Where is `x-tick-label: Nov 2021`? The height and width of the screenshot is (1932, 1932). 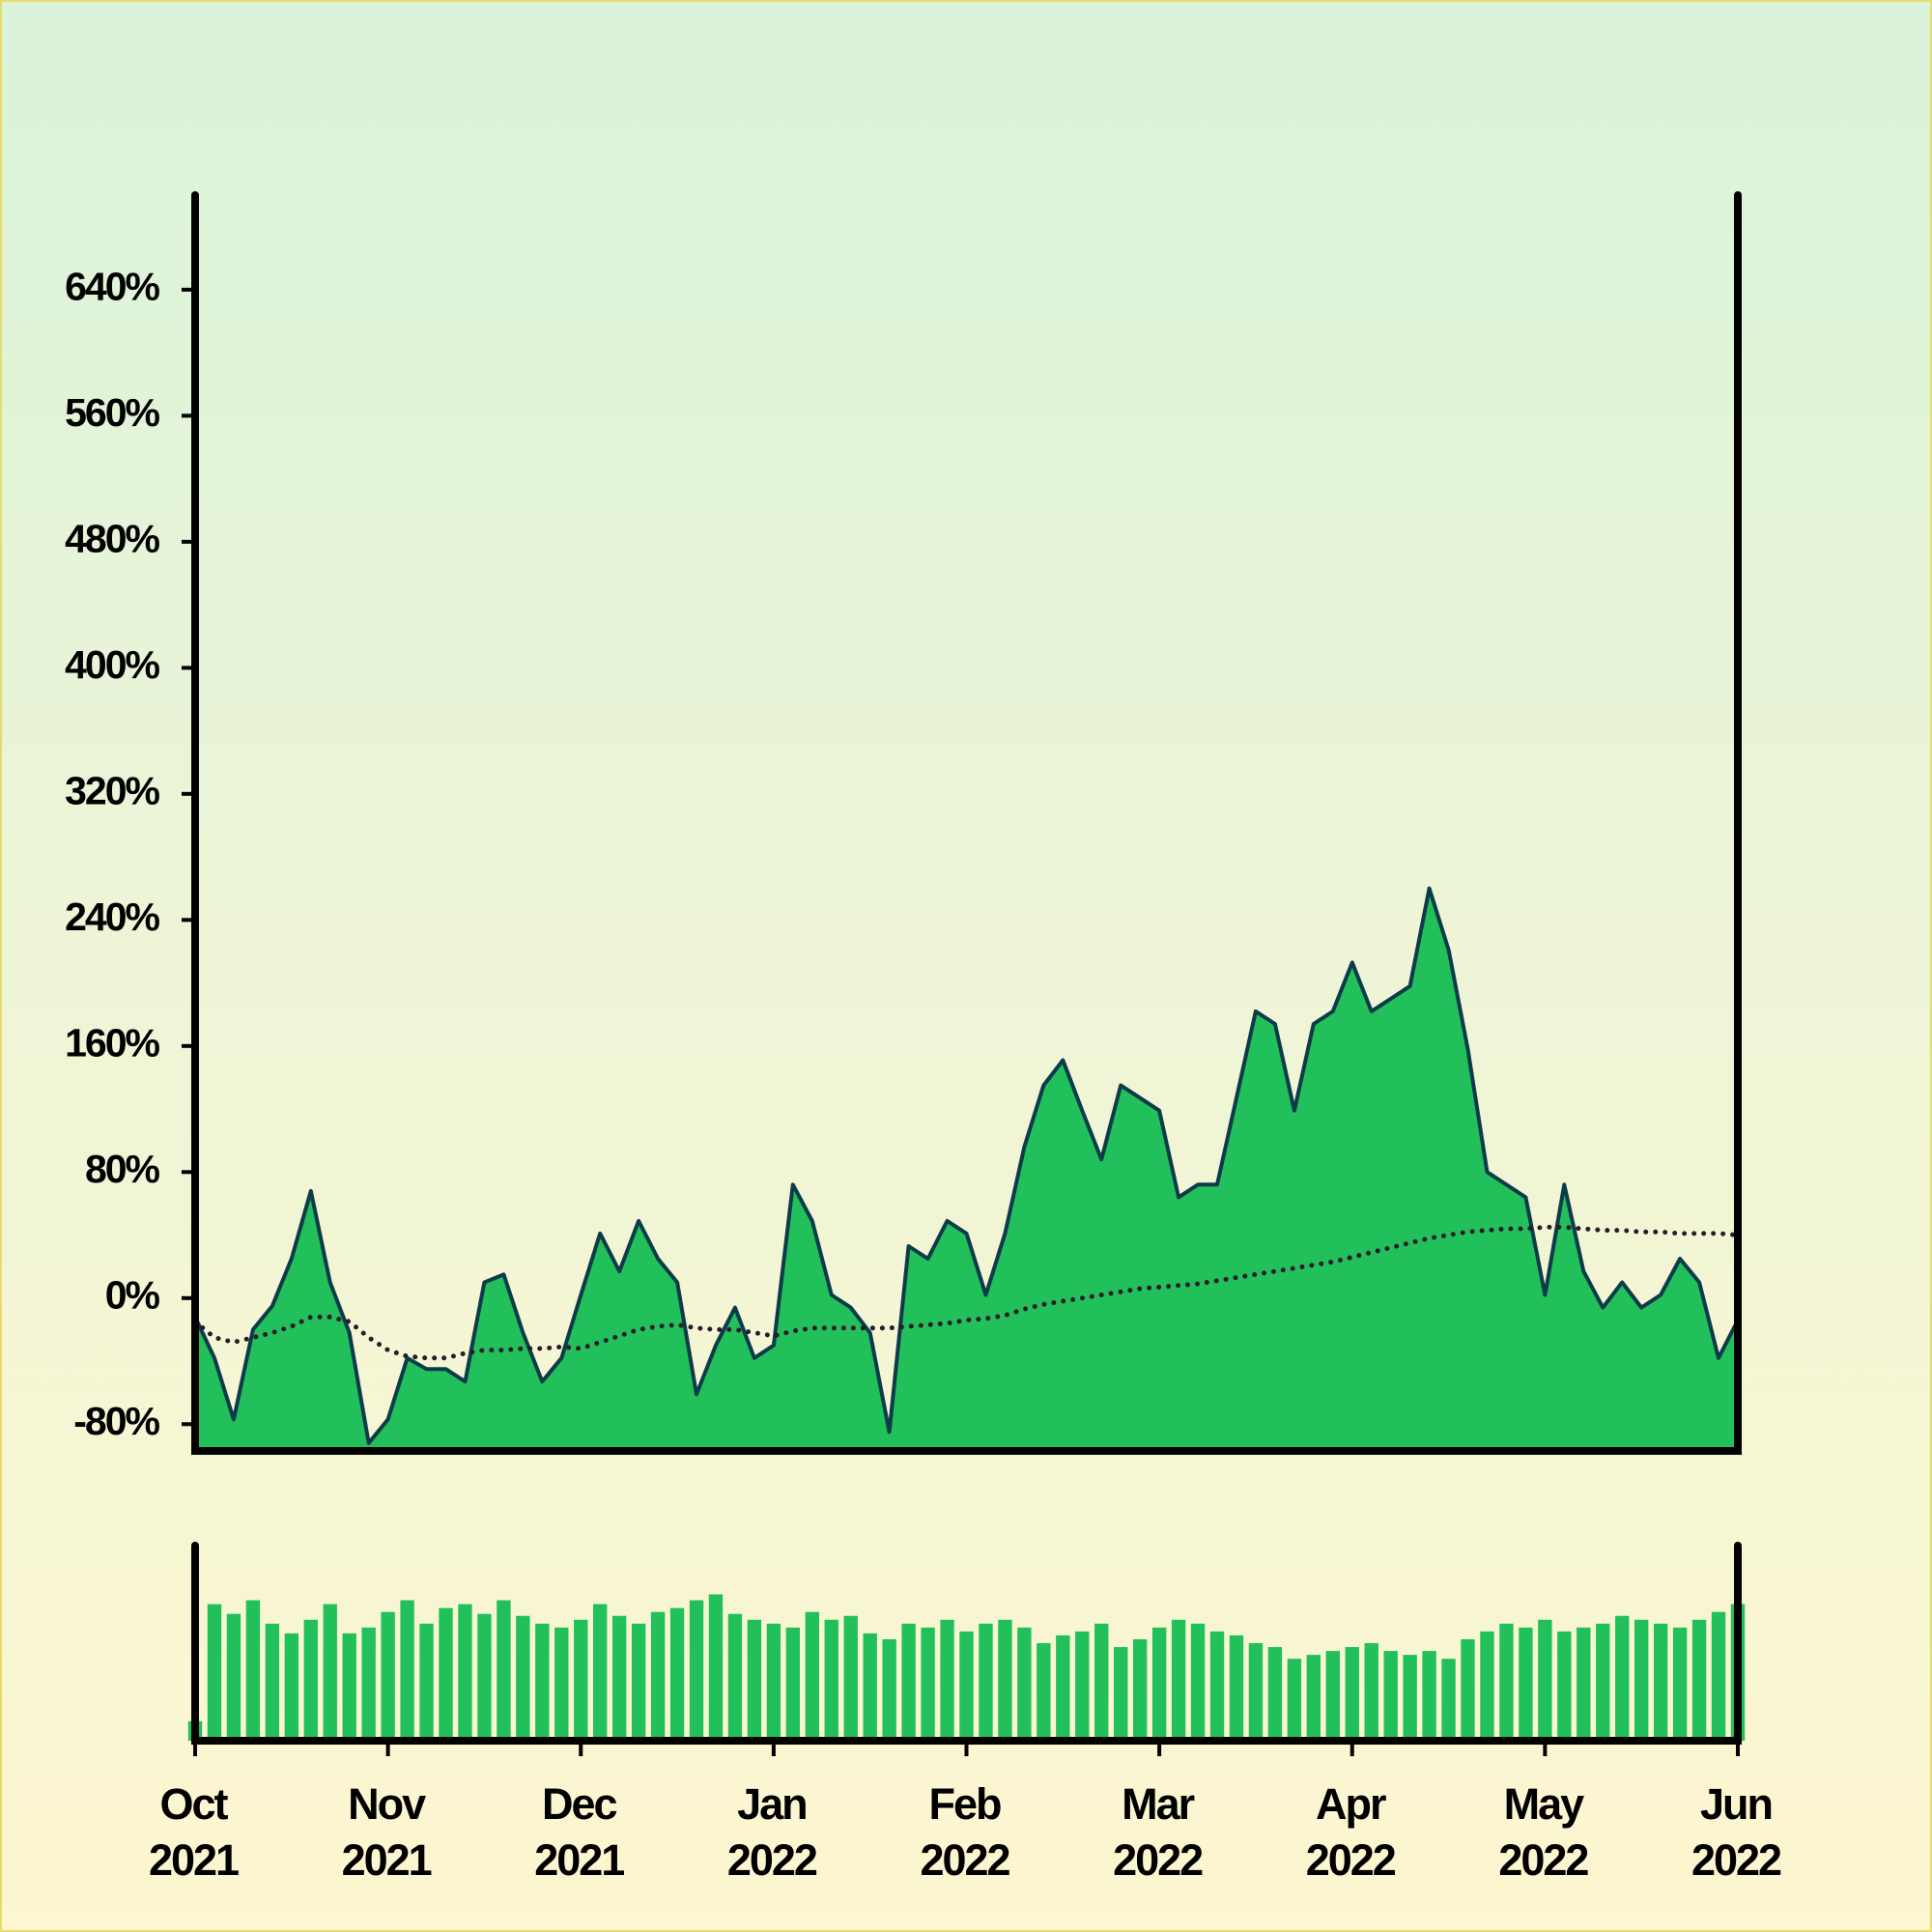 x-tick-label: Nov 2021 is located at coordinates (387, 1832).